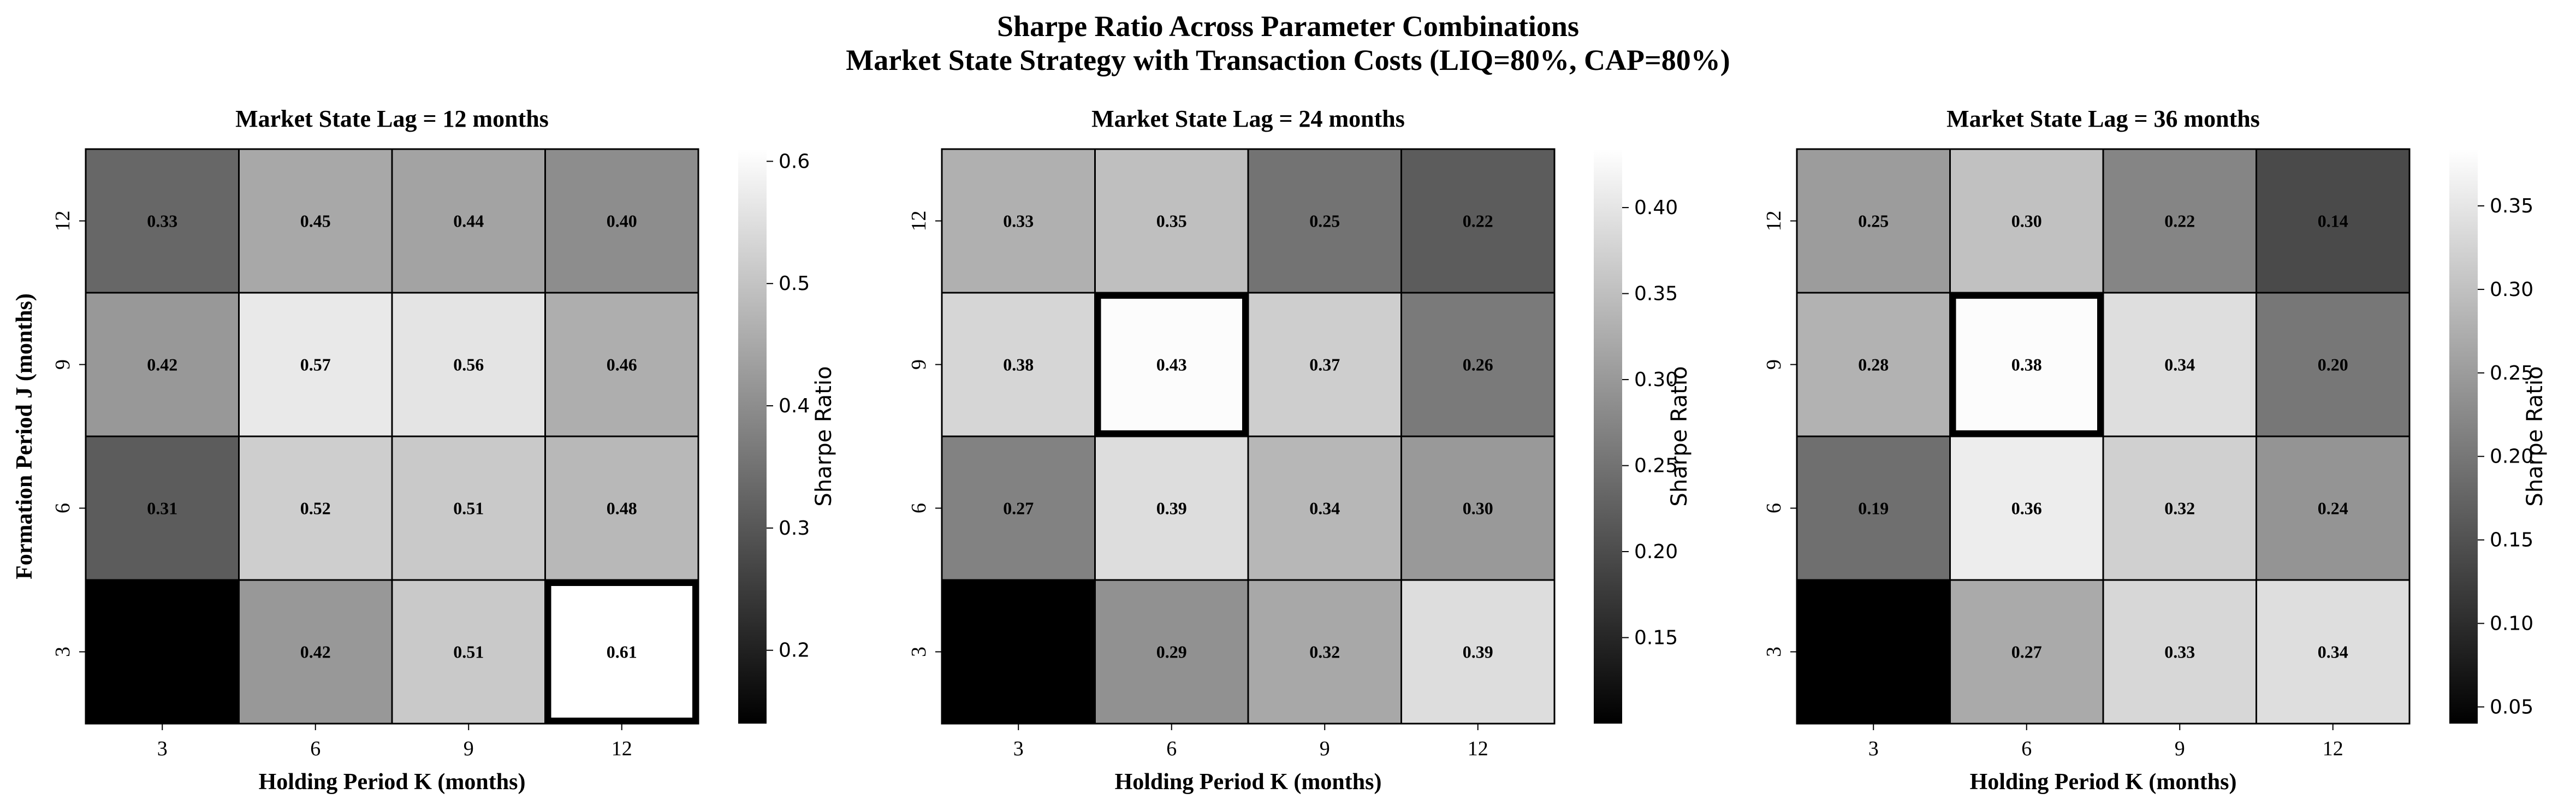 The image size is (2576, 811). I want to click on cell-value-label: 0.42, so click(315, 652).